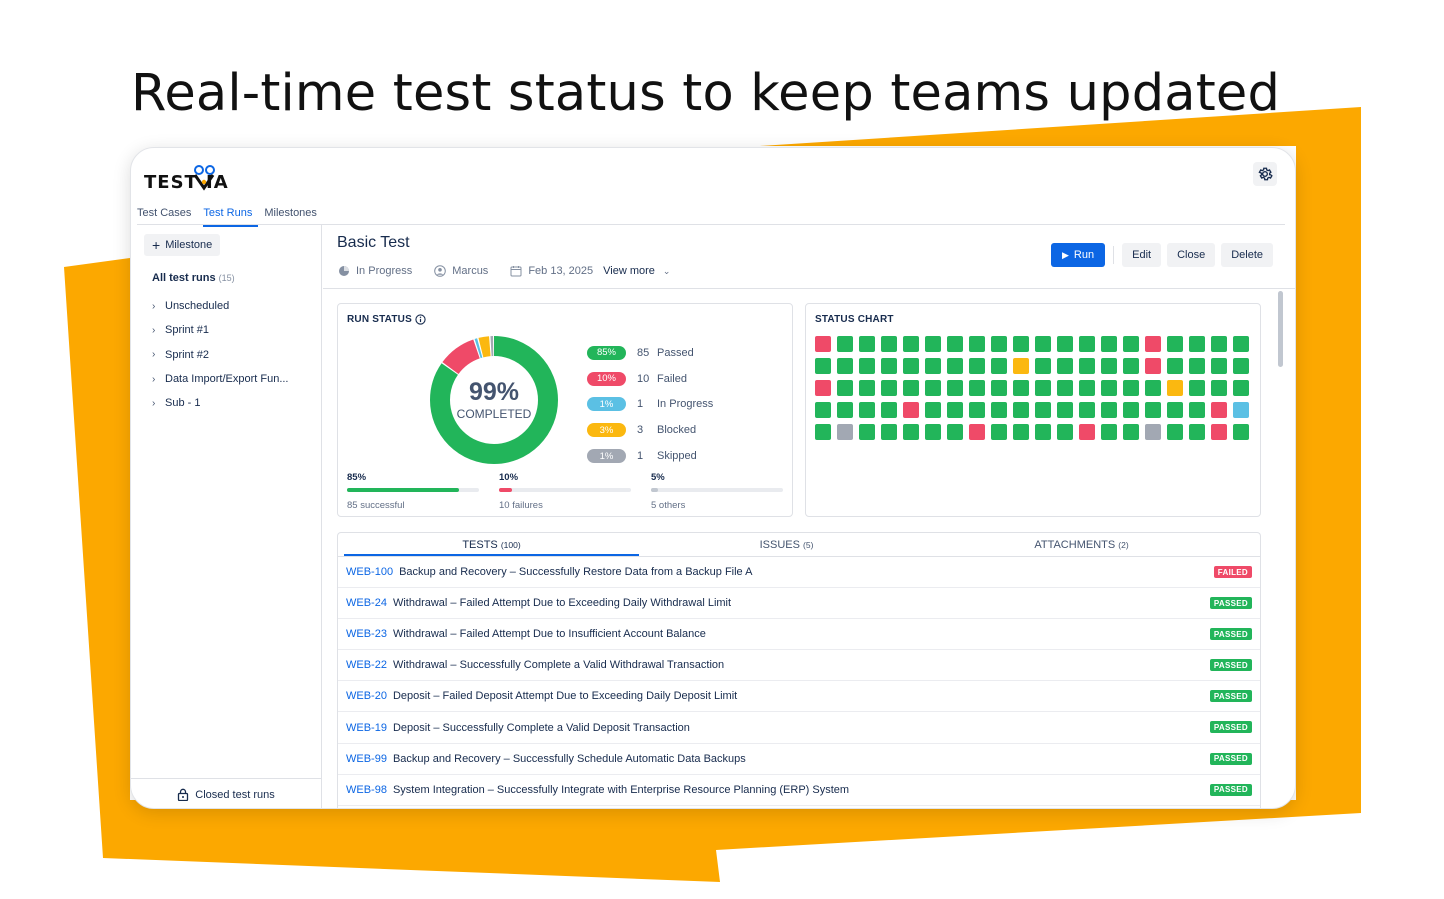 The image size is (1444, 899). Describe the element at coordinates (366, 665) in the screenshot. I see `test-id-link: WEB-22` at that location.